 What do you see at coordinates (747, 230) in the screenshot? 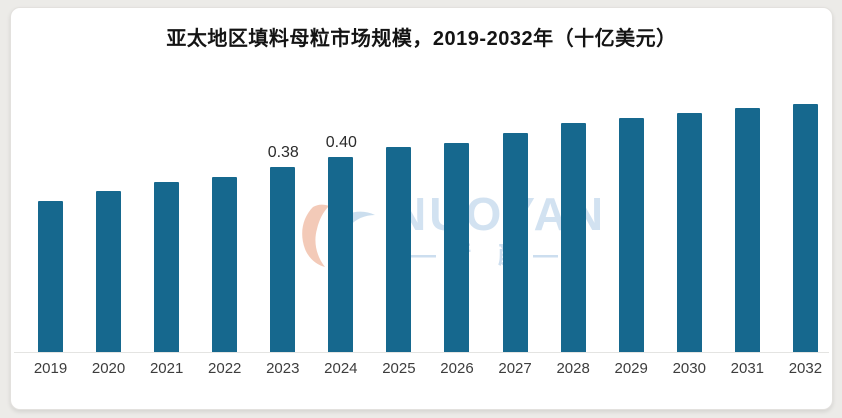
I see `bar-2031` at bounding box center [747, 230].